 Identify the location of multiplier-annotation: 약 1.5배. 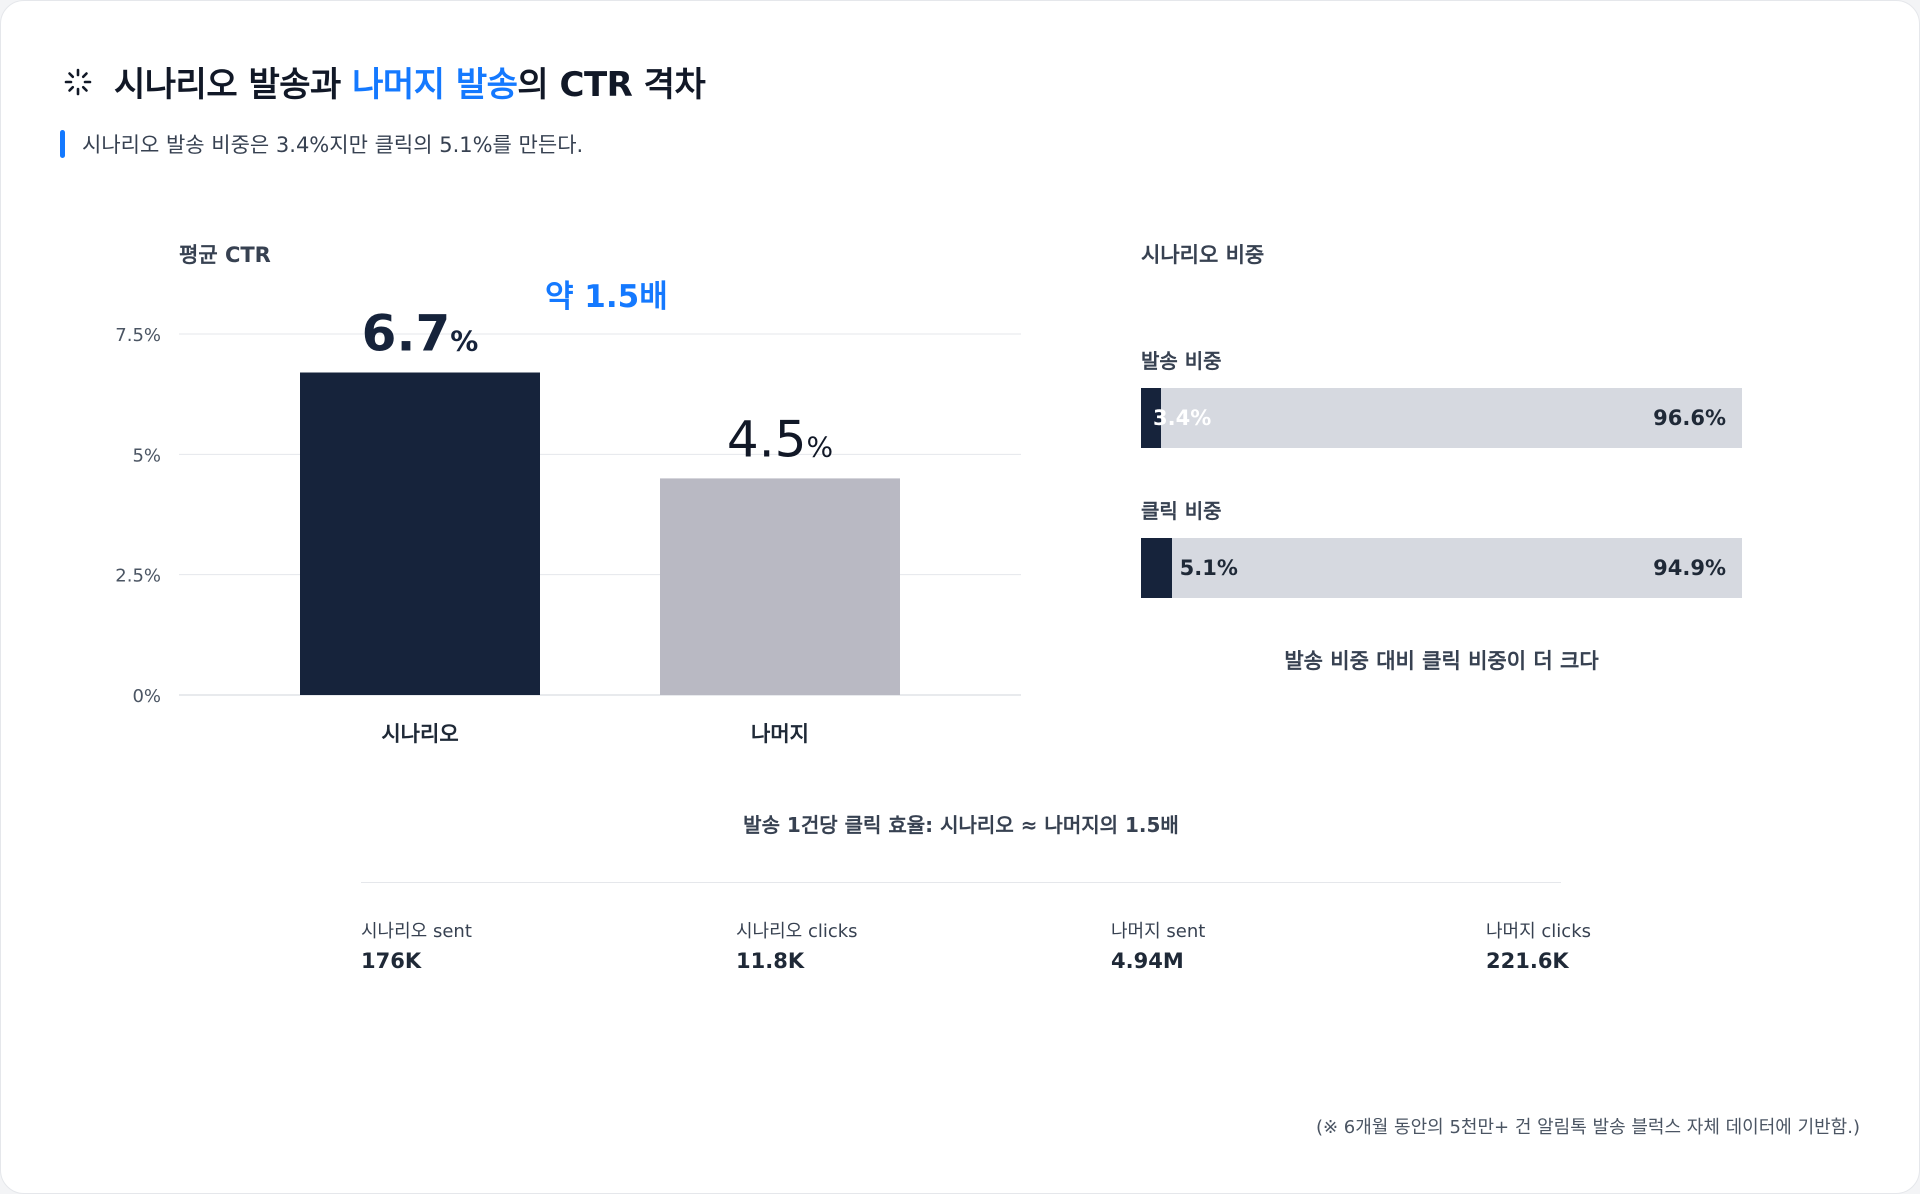
(606, 297).